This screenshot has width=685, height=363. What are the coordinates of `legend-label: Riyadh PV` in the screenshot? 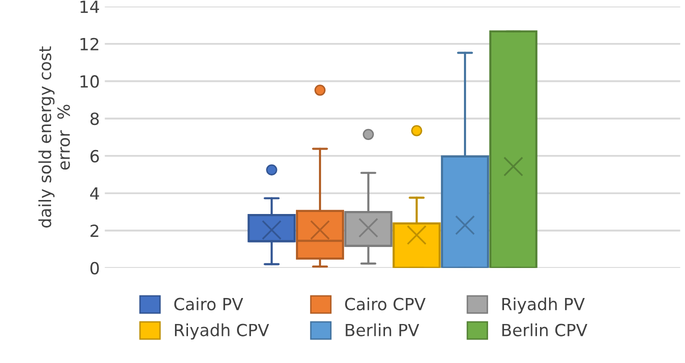 It's located at (543, 305).